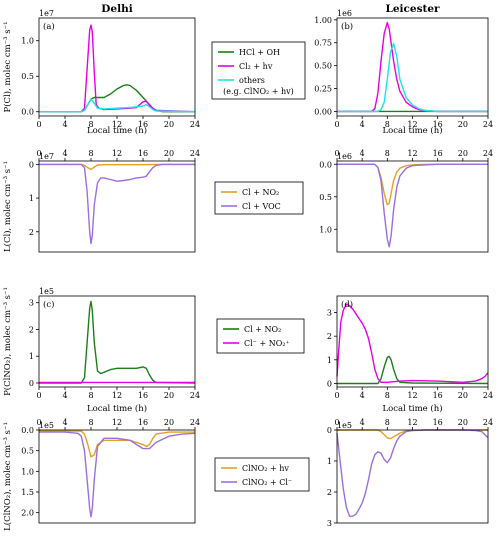  Describe the element at coordinates (252, 80) in the screenshot. I see `legend-label: others` at that location.